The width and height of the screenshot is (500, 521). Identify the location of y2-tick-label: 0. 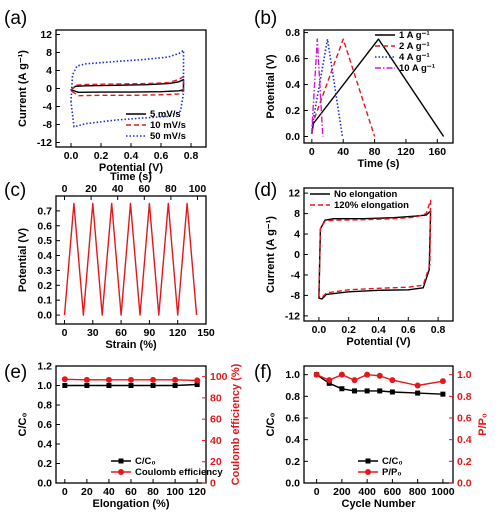
(213, 484).